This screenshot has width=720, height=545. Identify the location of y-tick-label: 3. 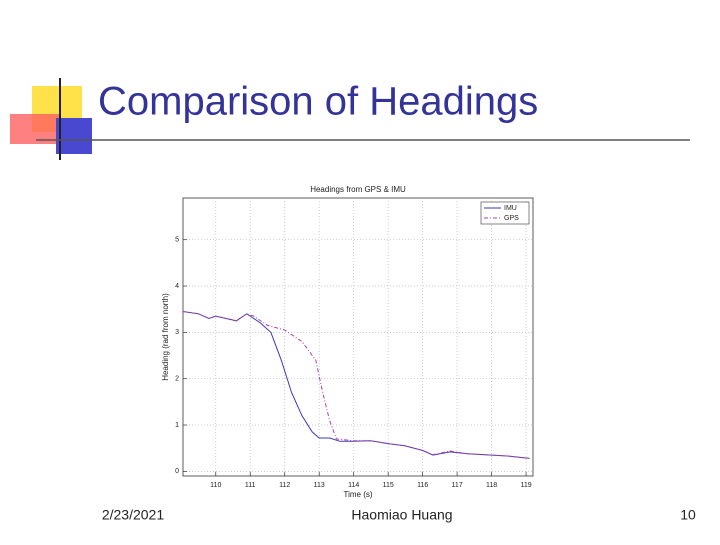
(177, 332).